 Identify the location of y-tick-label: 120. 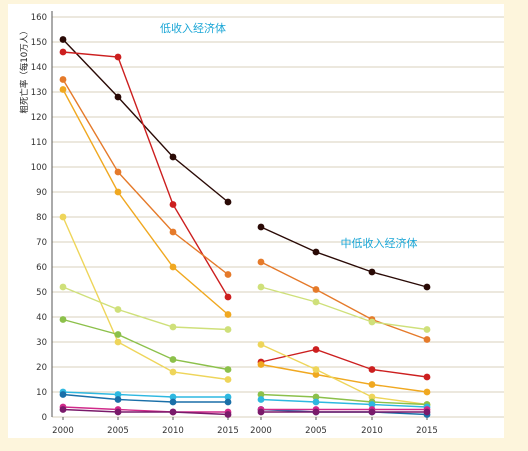
(39, 118).